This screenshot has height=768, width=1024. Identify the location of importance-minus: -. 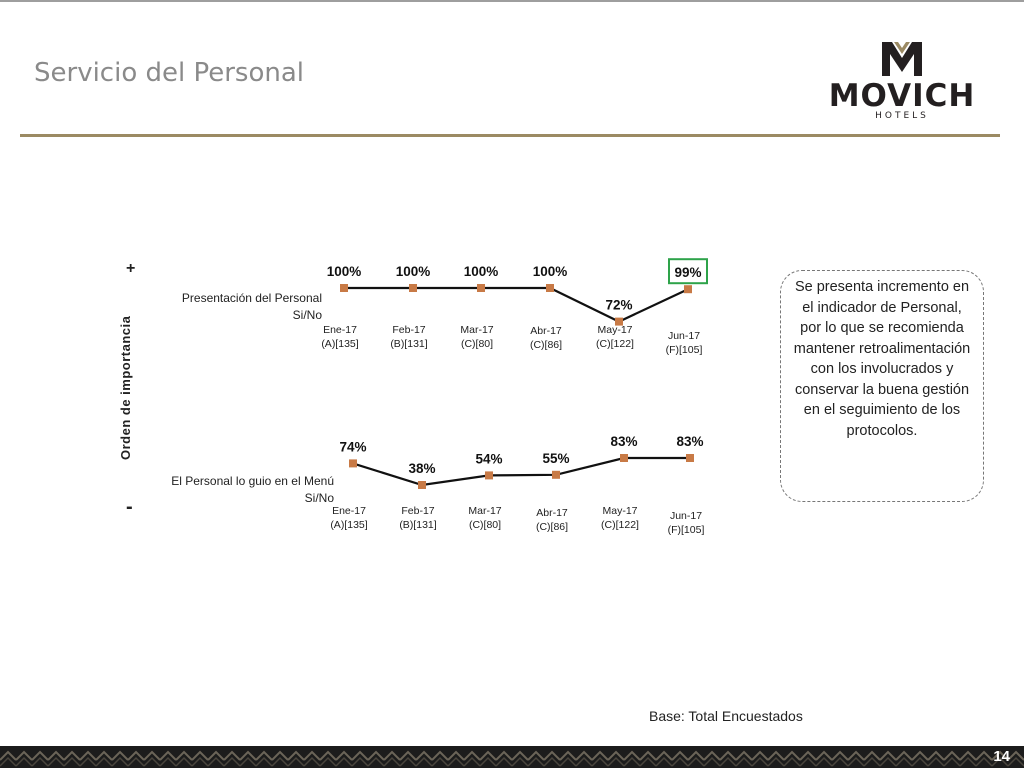
(129, 507).